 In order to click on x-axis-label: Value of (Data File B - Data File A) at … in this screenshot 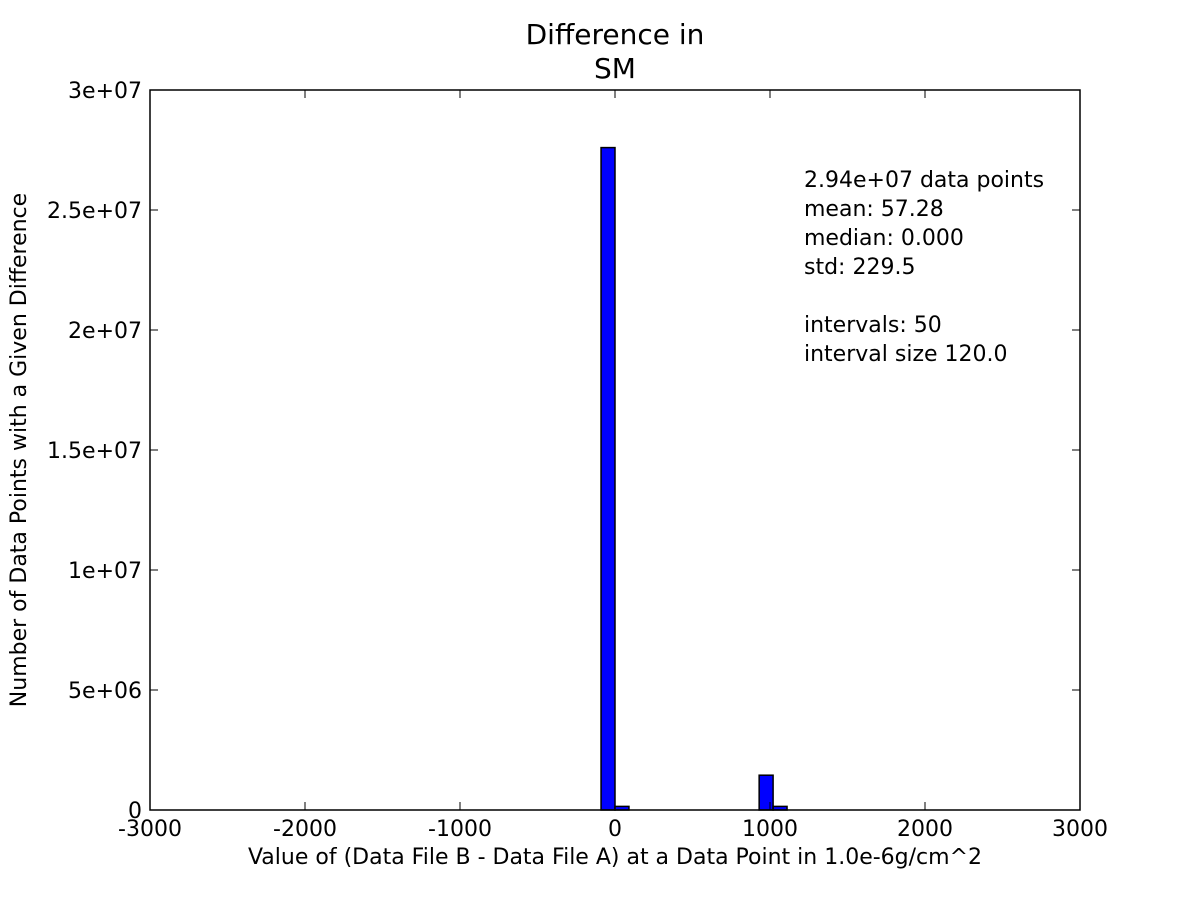, I will do `click(615, 857)`.